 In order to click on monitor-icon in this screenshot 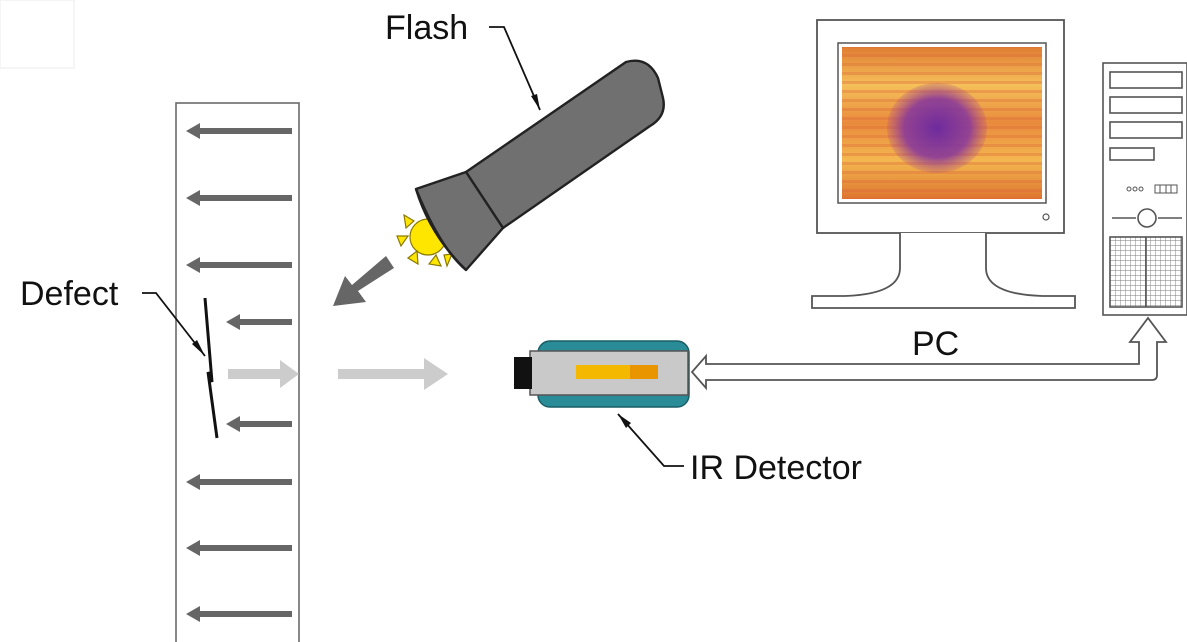, I will do `click(943, 164)`.